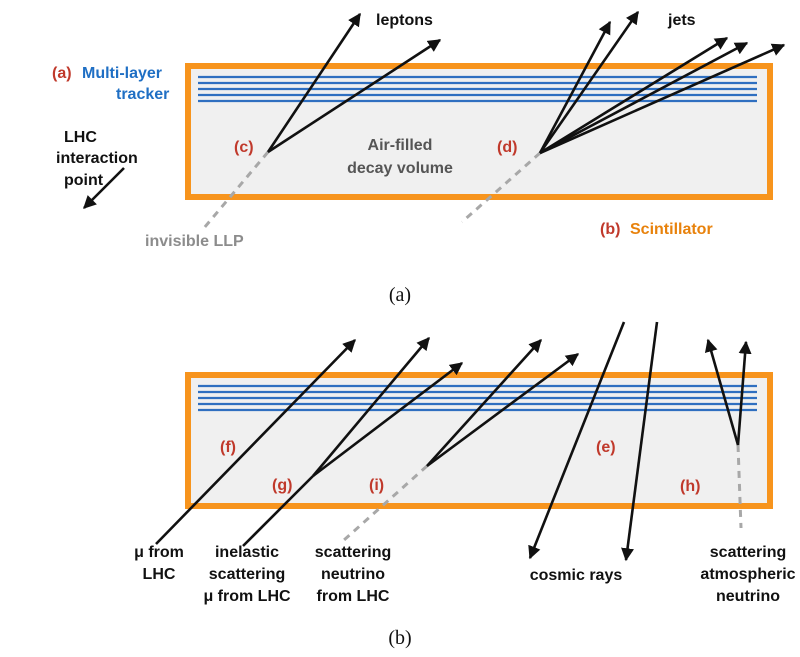 The image size is (800, 657). Describe the element at coordinates (576, 575) in the screenshot. I see `cosmic-rays-label: cosmic rays` at that location.